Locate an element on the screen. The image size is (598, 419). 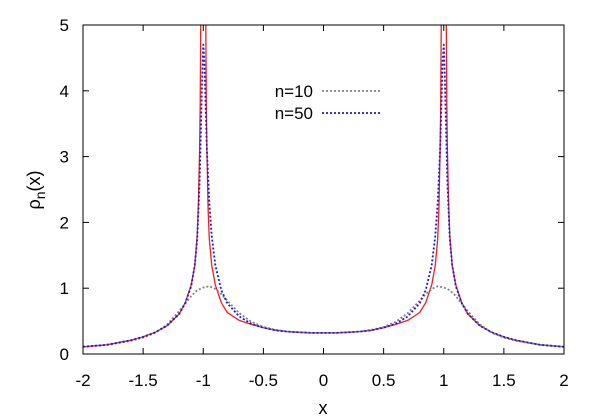
y-axis-title: ρn(x) is located at coordinates (36, 189).